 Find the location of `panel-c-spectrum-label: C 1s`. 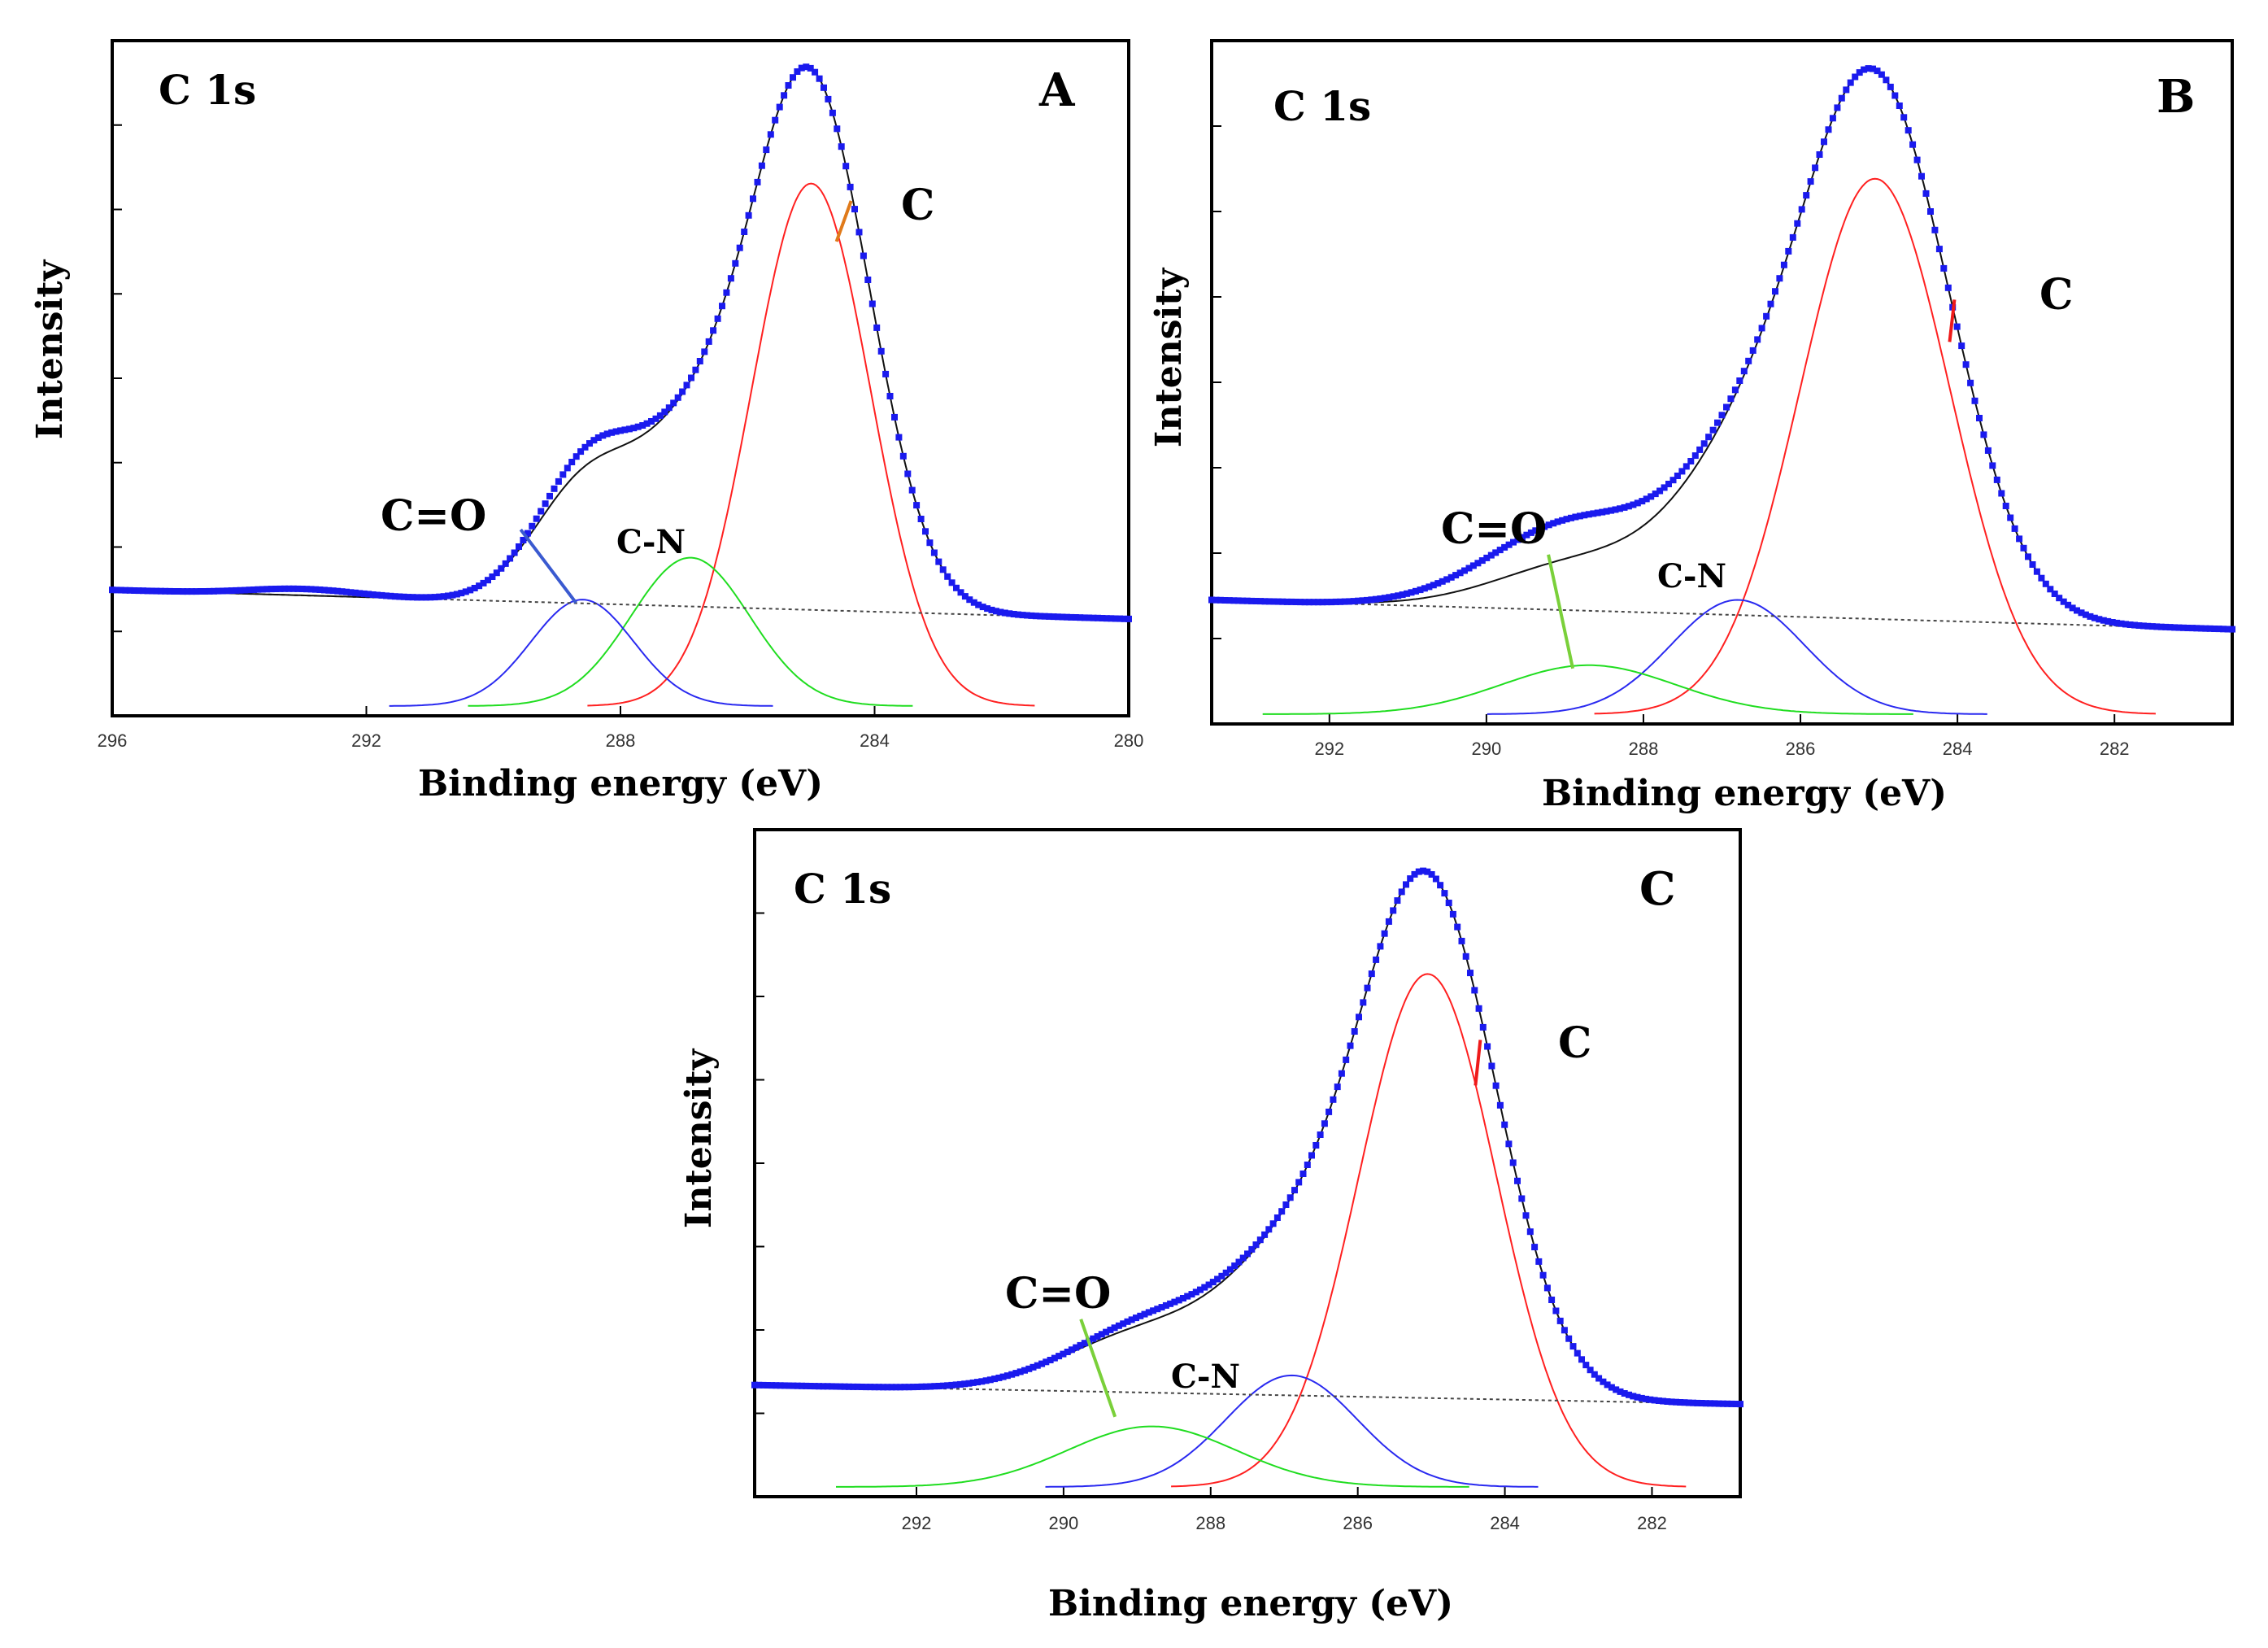

panel-c-spectrum-label: C 1s is located at coordinates (843, 889).